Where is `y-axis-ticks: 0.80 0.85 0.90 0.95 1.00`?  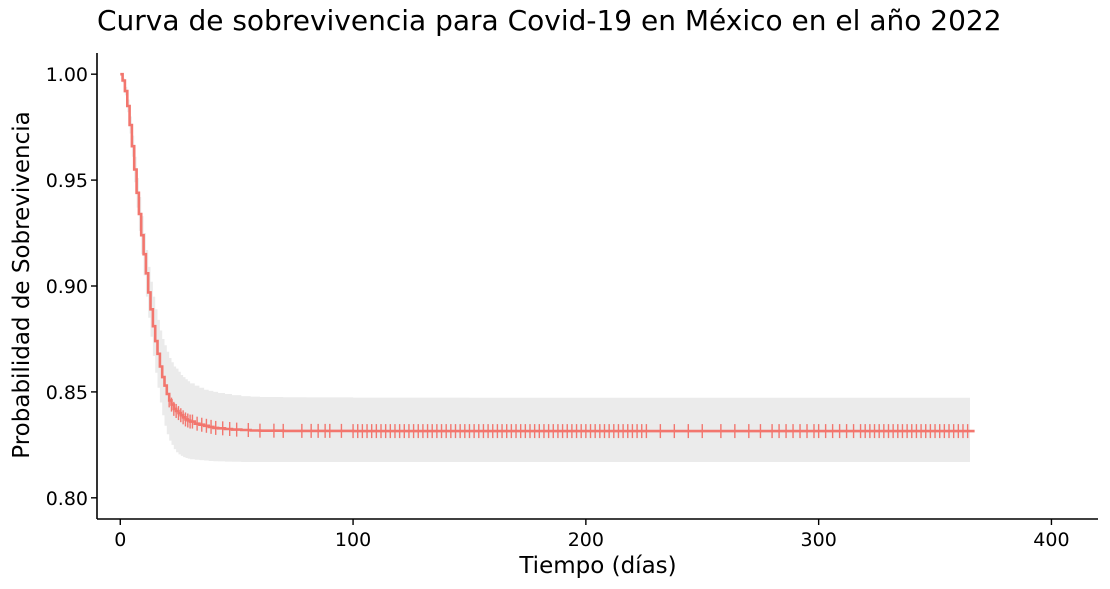 y-axis-ticks: 0.80 0.85 0.90 0.95 1.00 is located at coordinates (71, 287).